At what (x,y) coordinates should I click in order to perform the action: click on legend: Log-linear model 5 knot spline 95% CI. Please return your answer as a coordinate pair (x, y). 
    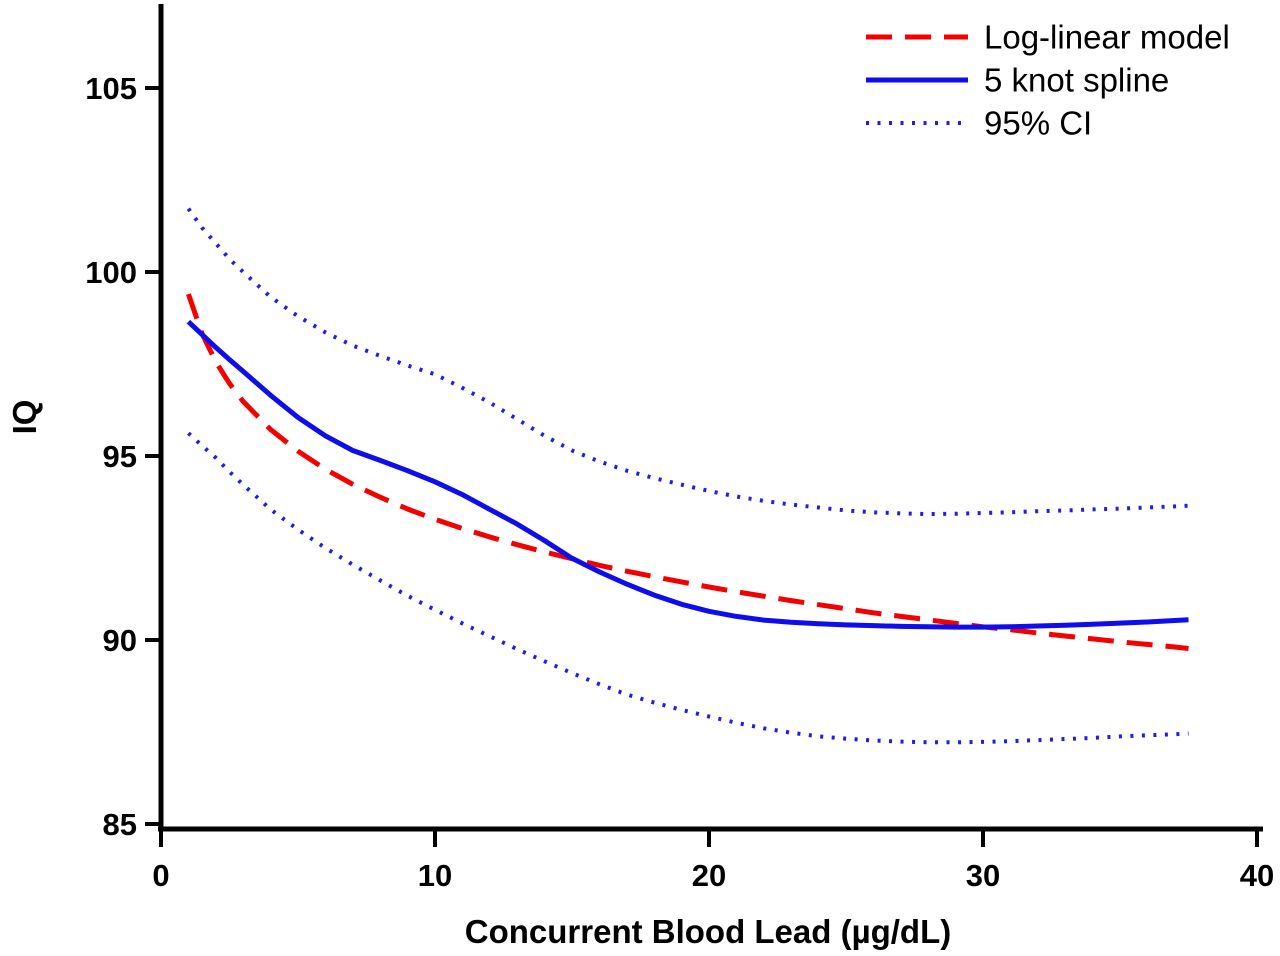
    Looking at the image, I should click on (1048, 80).